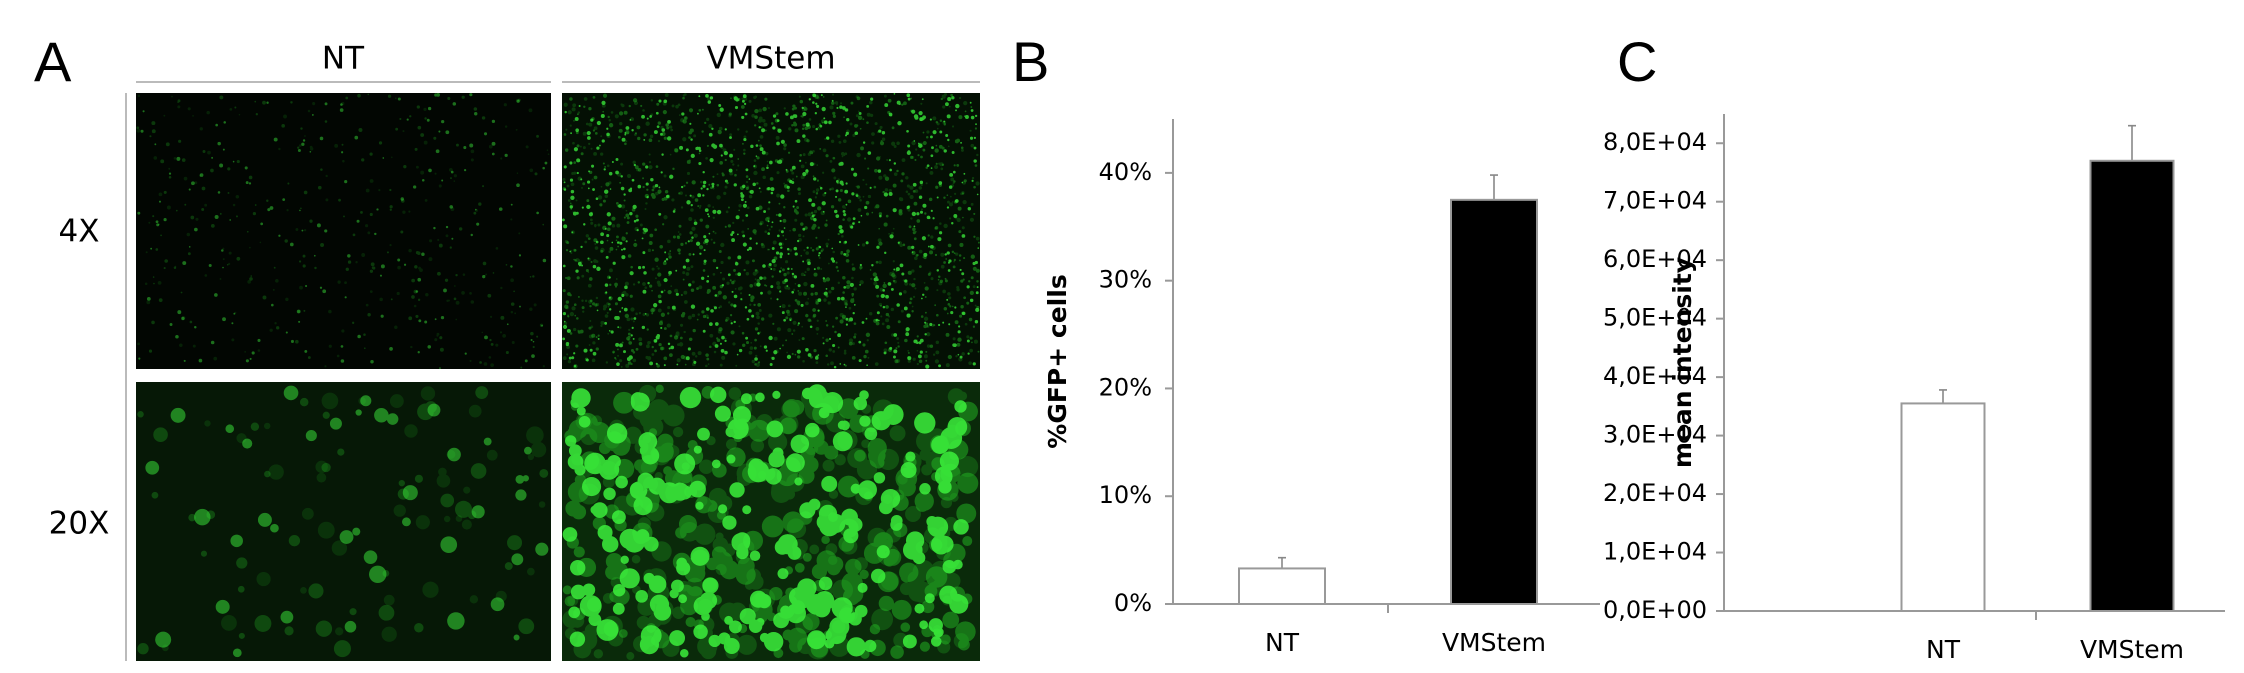 The width and height of the screenshot is (2244, 673). Describe the element at coordinates (1655, 259) in the screenshot. I see `y-tick-label: 6,0E+04` at that location.